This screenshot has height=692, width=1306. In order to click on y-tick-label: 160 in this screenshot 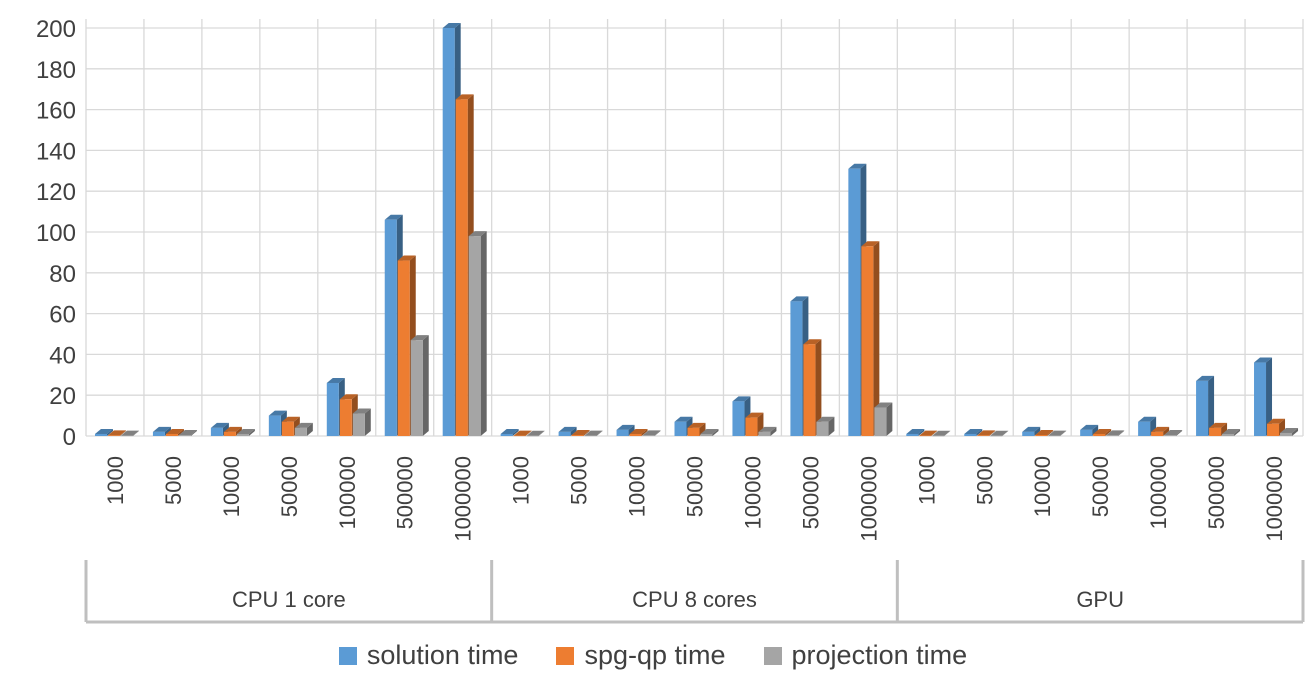, I will do `click(56, 111)`.